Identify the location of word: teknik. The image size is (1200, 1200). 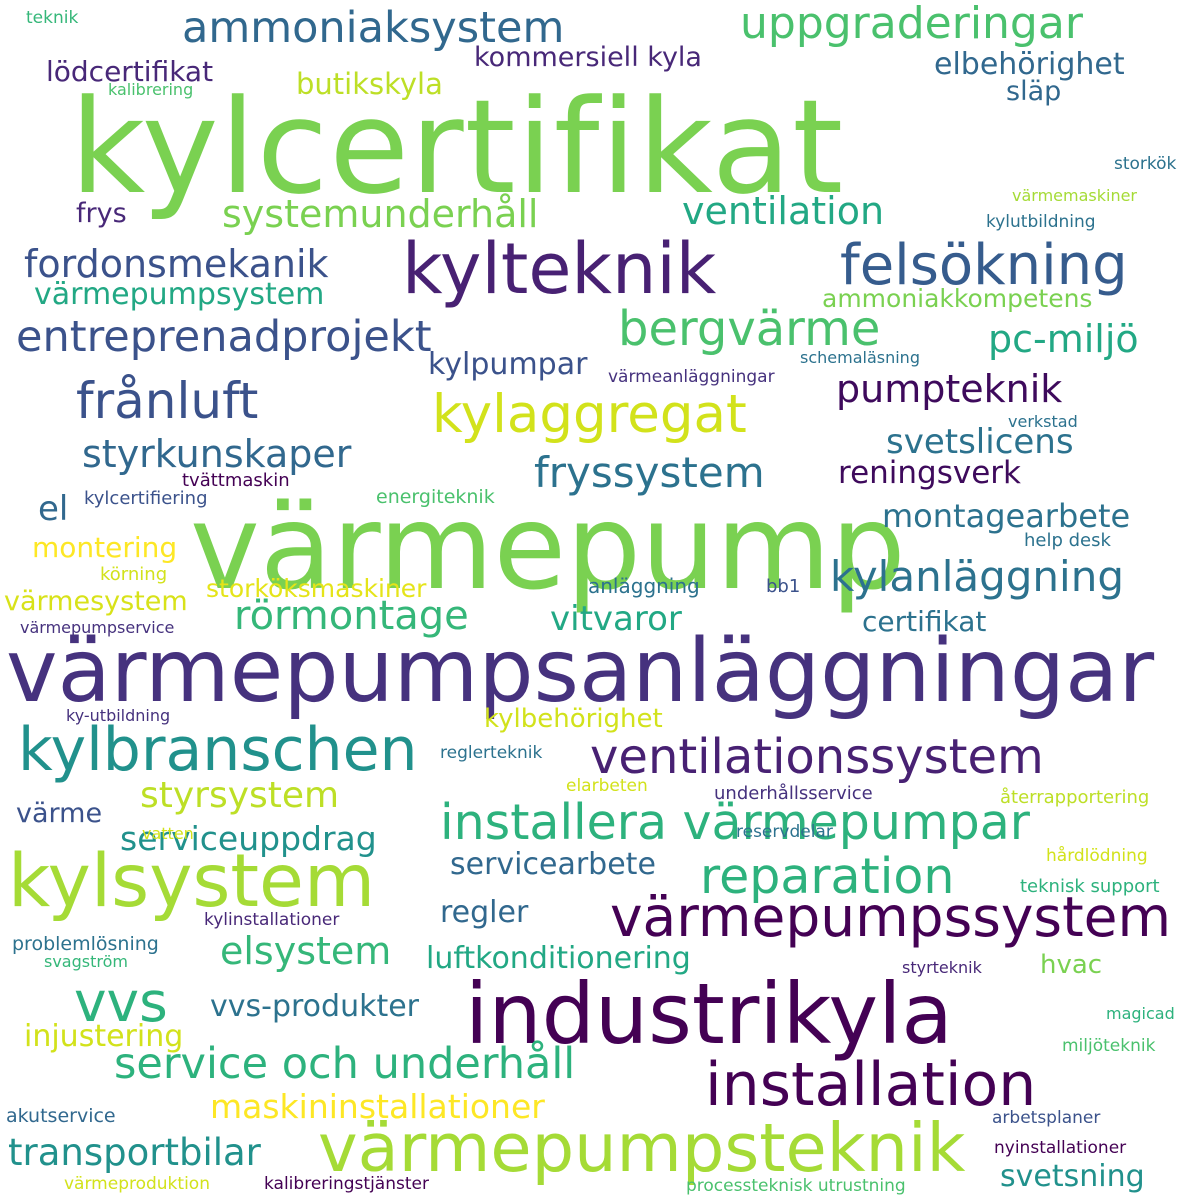
(52, 18).